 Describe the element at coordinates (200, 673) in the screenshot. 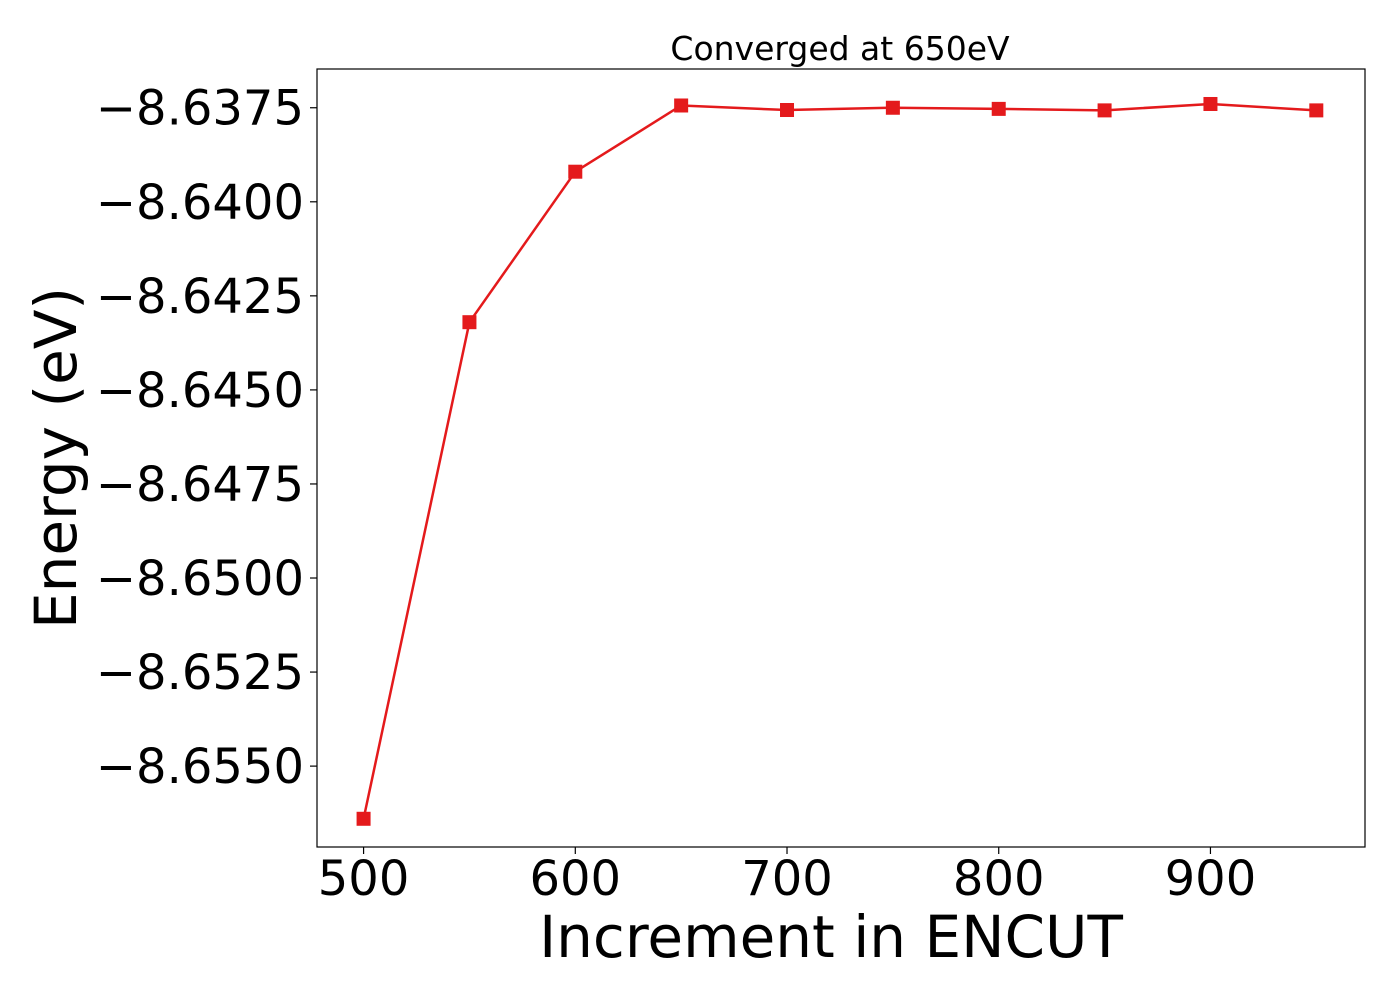

I see `y-tick-label: −8.6525` at that location.